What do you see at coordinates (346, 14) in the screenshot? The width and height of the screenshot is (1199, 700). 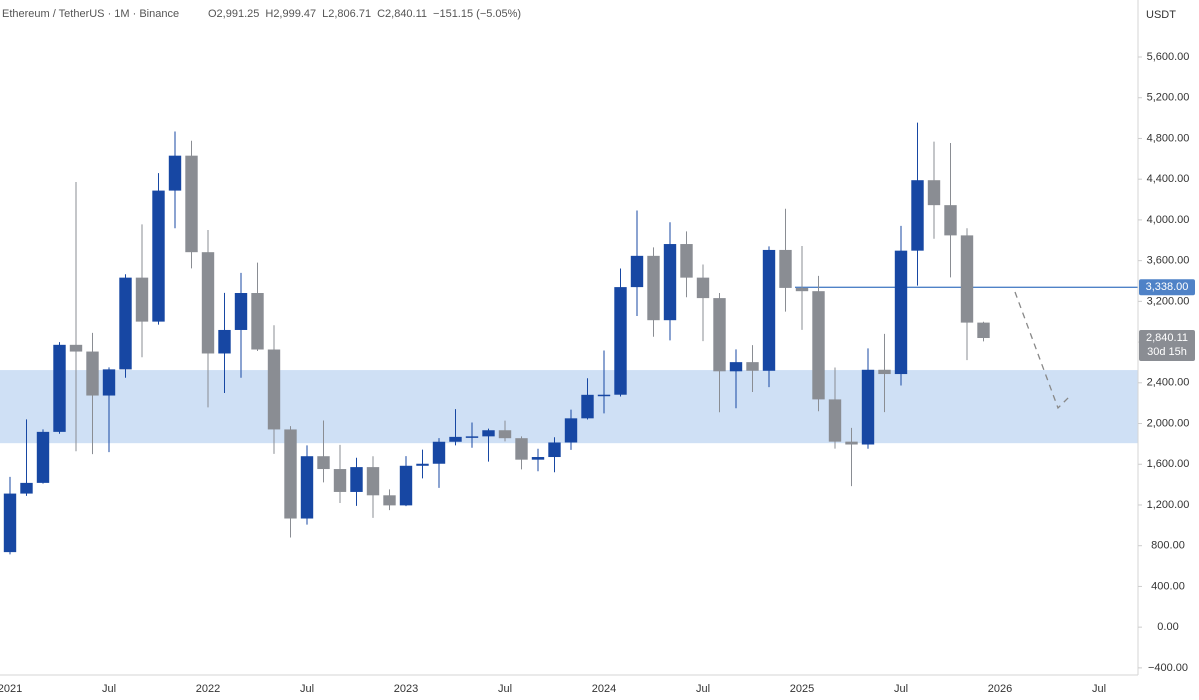 I see `ohlc-value: L2,806.71` at bounding box center [346, 14].